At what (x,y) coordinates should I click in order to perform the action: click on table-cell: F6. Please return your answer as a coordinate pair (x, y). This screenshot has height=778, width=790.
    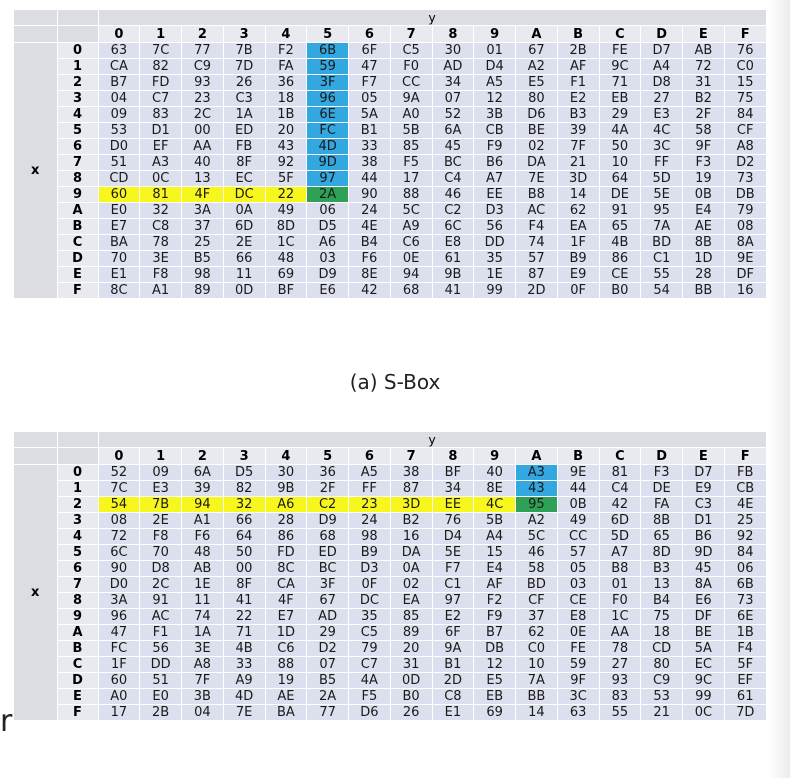
    Looking at the image, I should click on (202, 536).